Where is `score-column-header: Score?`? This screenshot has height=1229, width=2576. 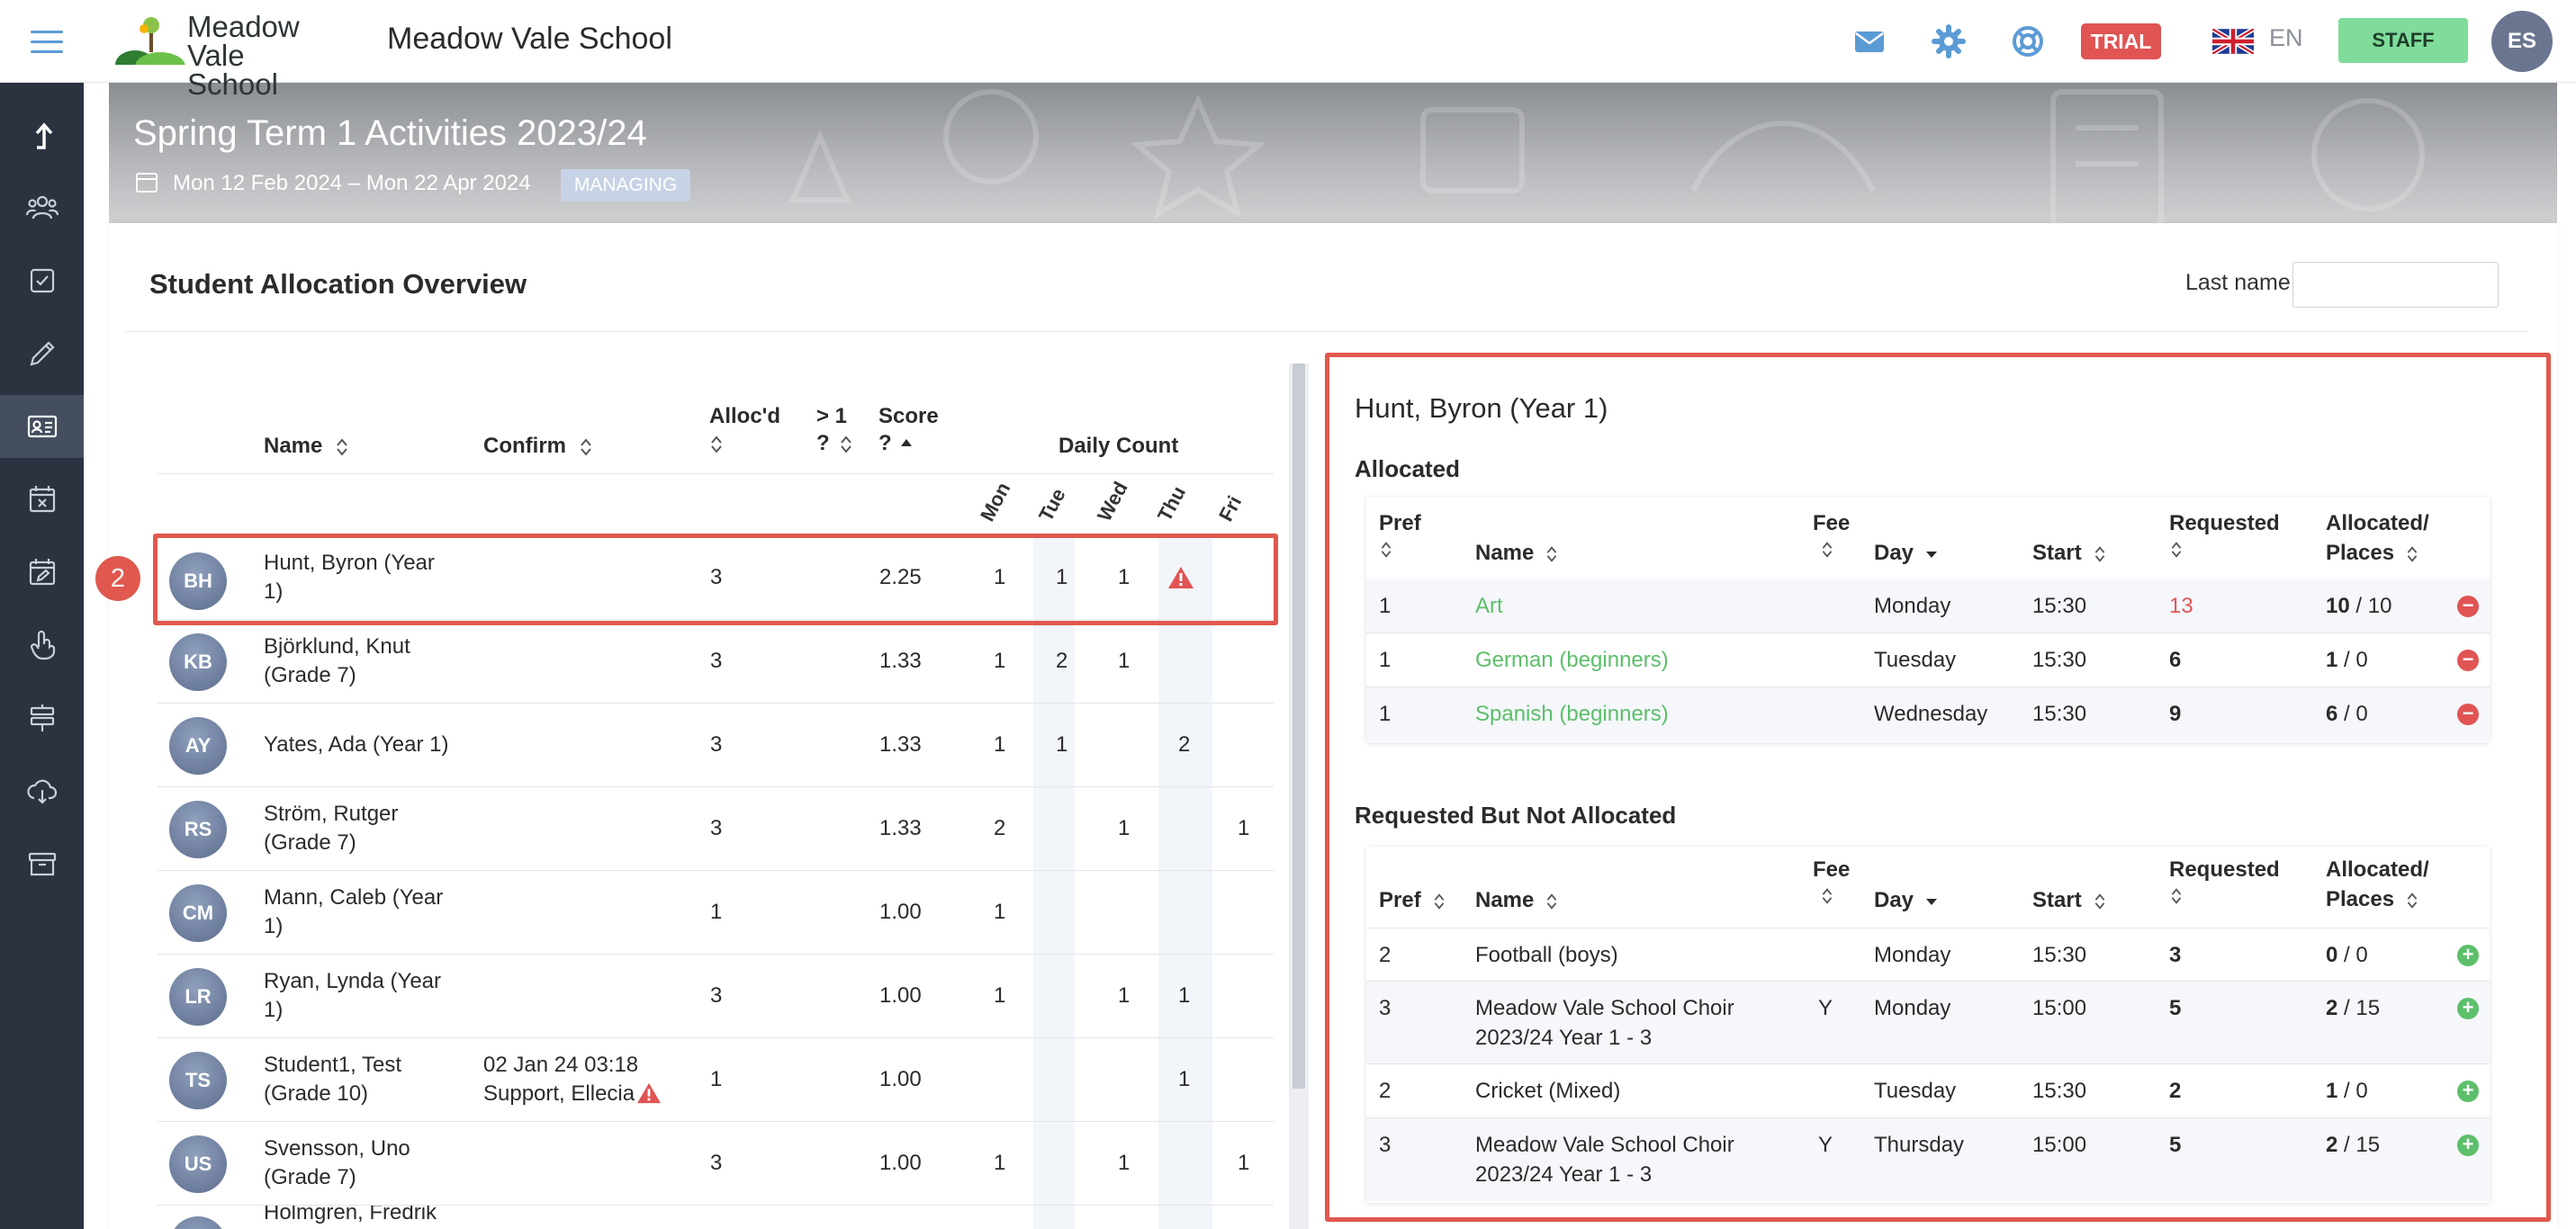
score-column-header: Score? is located at coordinates (908, 429).